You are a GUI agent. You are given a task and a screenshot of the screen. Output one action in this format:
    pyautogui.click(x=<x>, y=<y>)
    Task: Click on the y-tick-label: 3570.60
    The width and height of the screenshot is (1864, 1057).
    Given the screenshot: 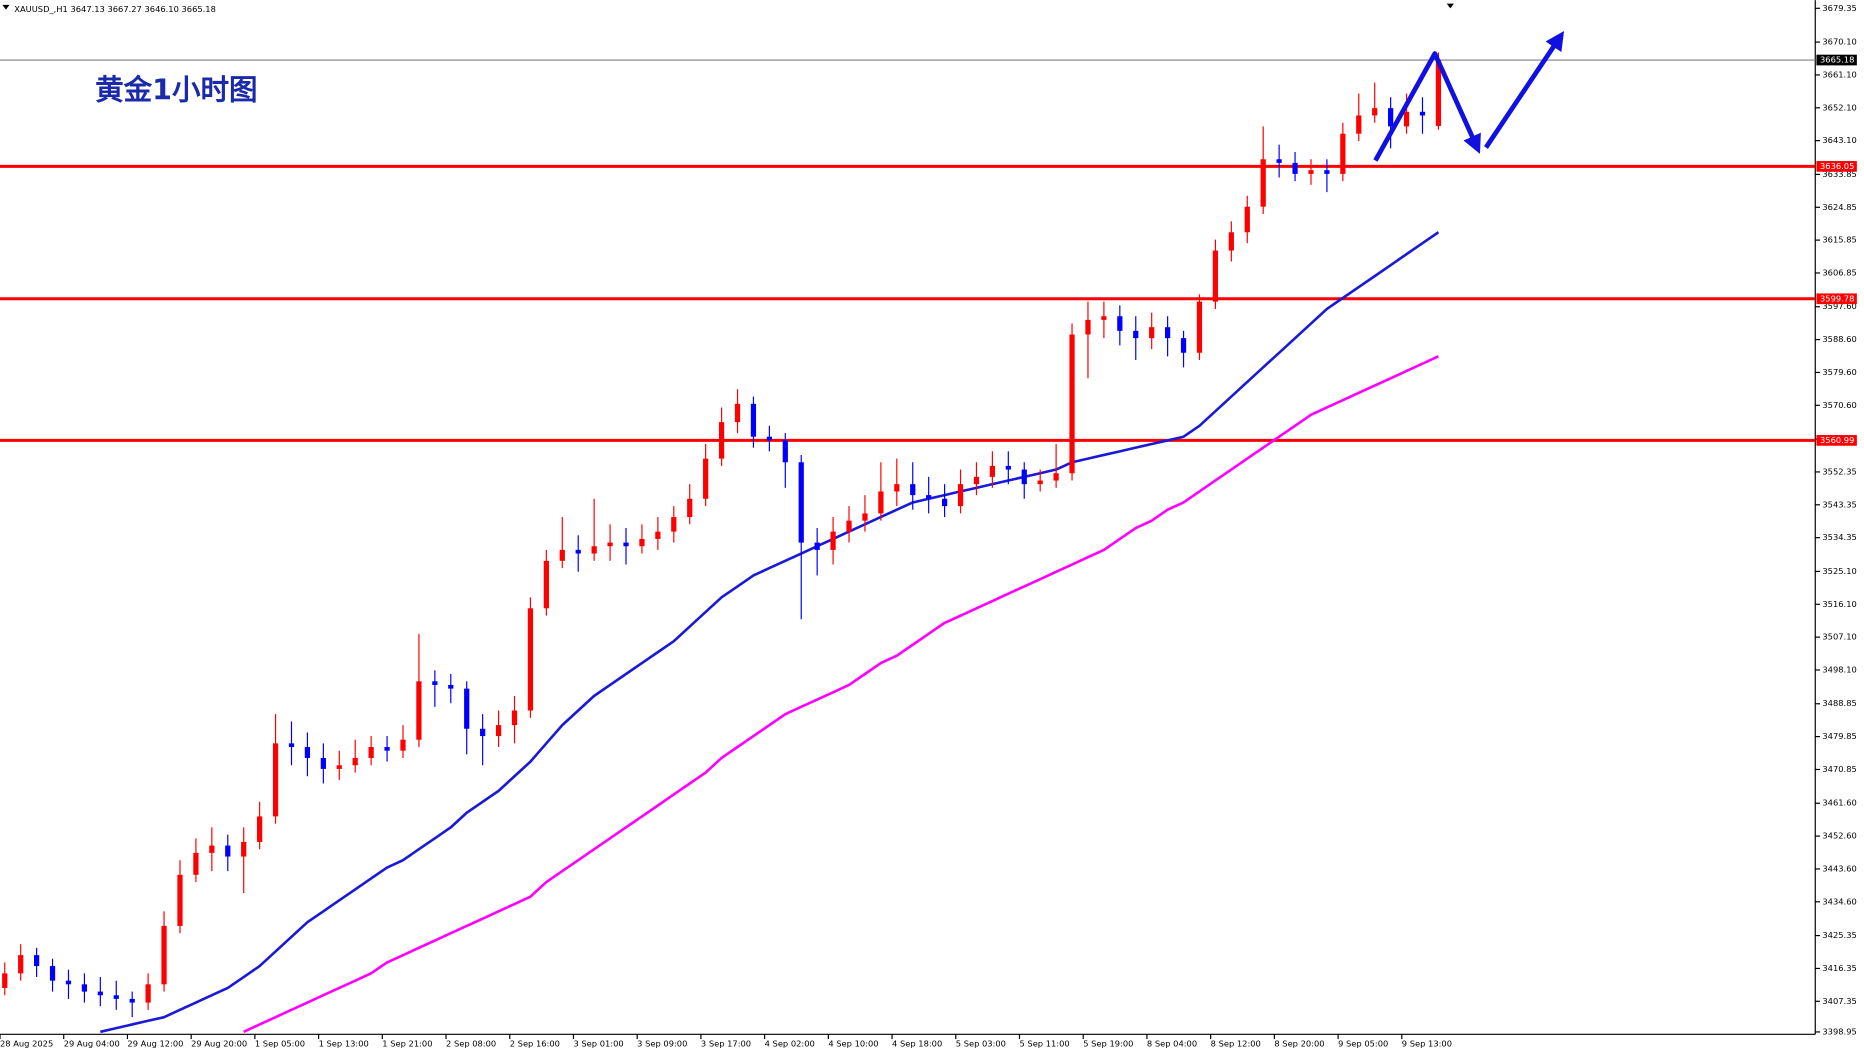 What is the action you would take?
    pyautogui.click(x=1839, y=405)
    